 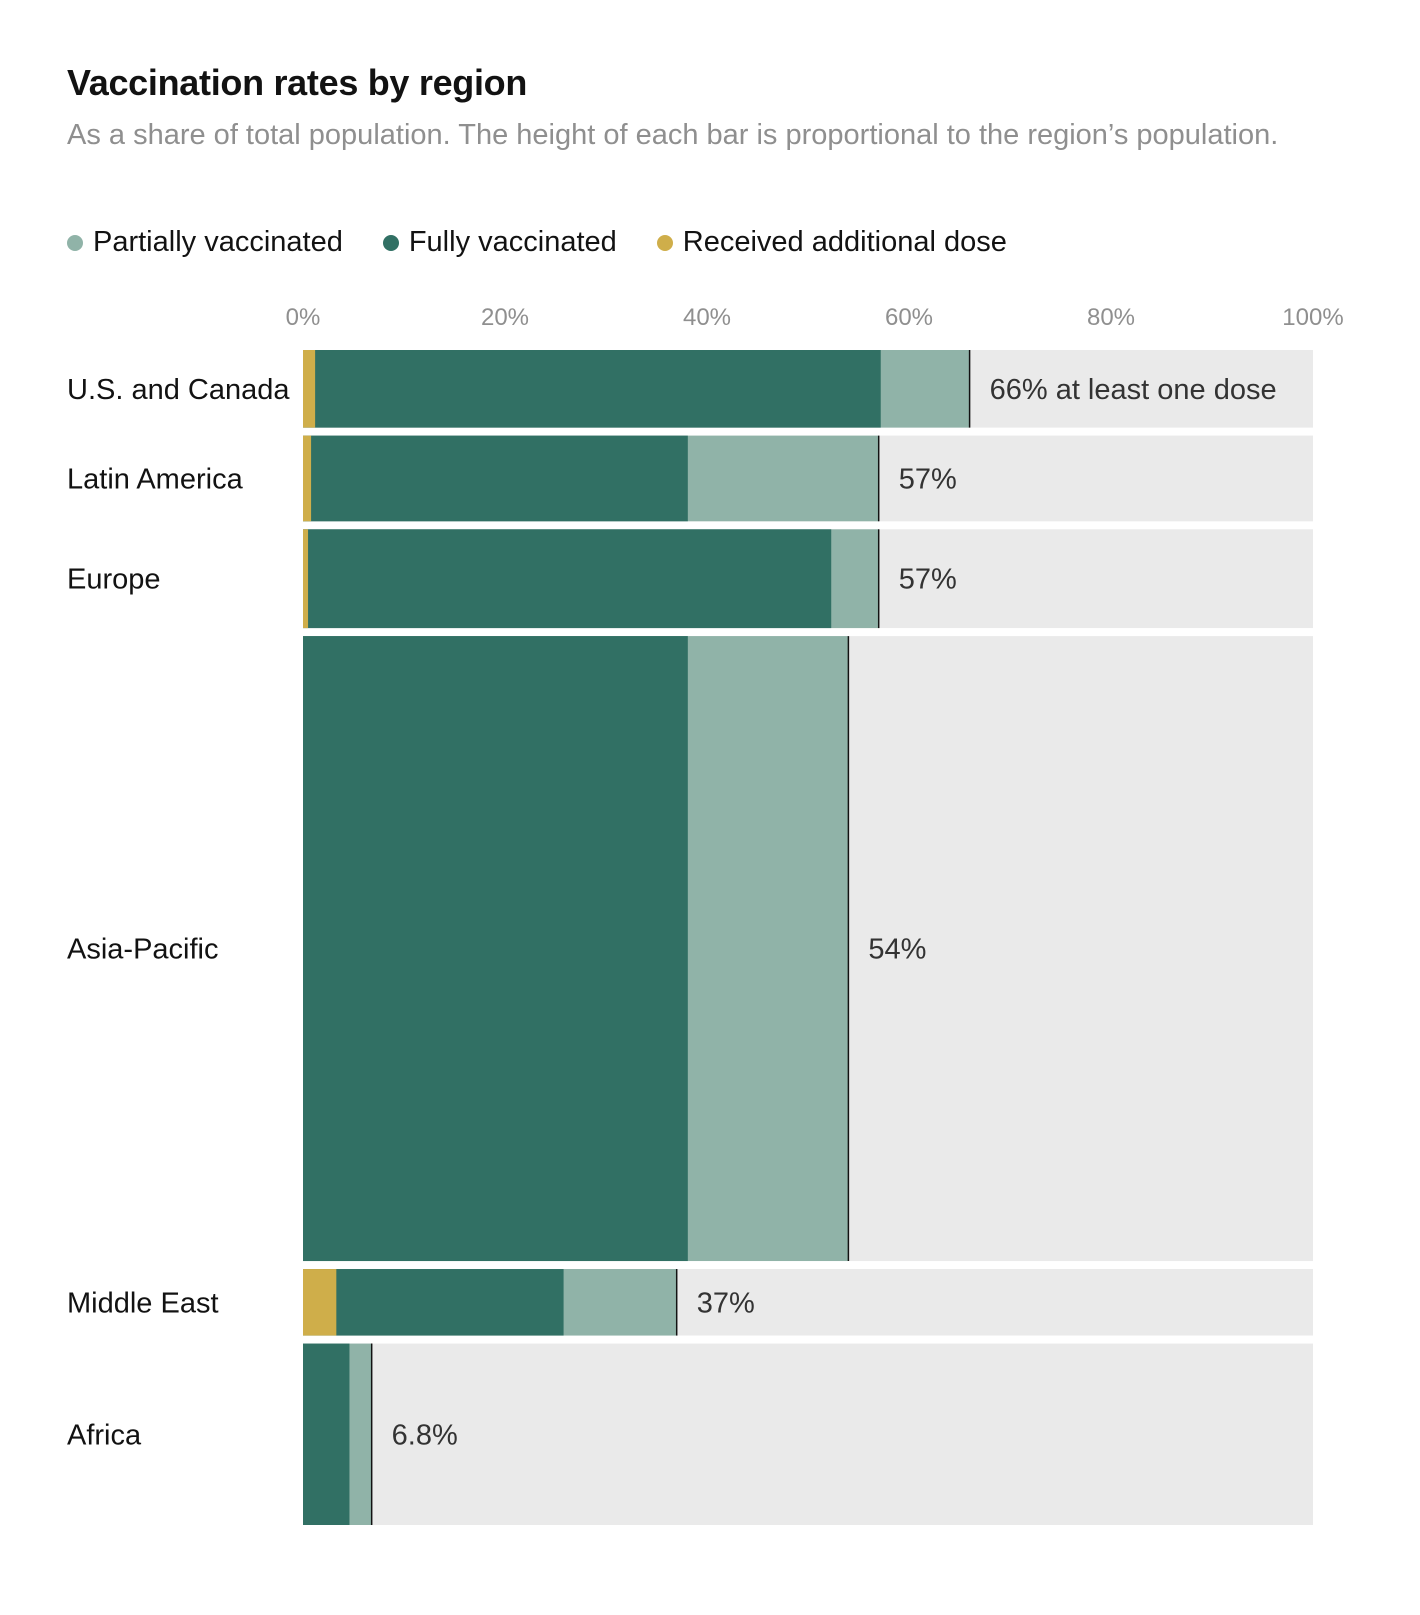 I want to click on category-label: Latin America, so click(x=155, y=479).